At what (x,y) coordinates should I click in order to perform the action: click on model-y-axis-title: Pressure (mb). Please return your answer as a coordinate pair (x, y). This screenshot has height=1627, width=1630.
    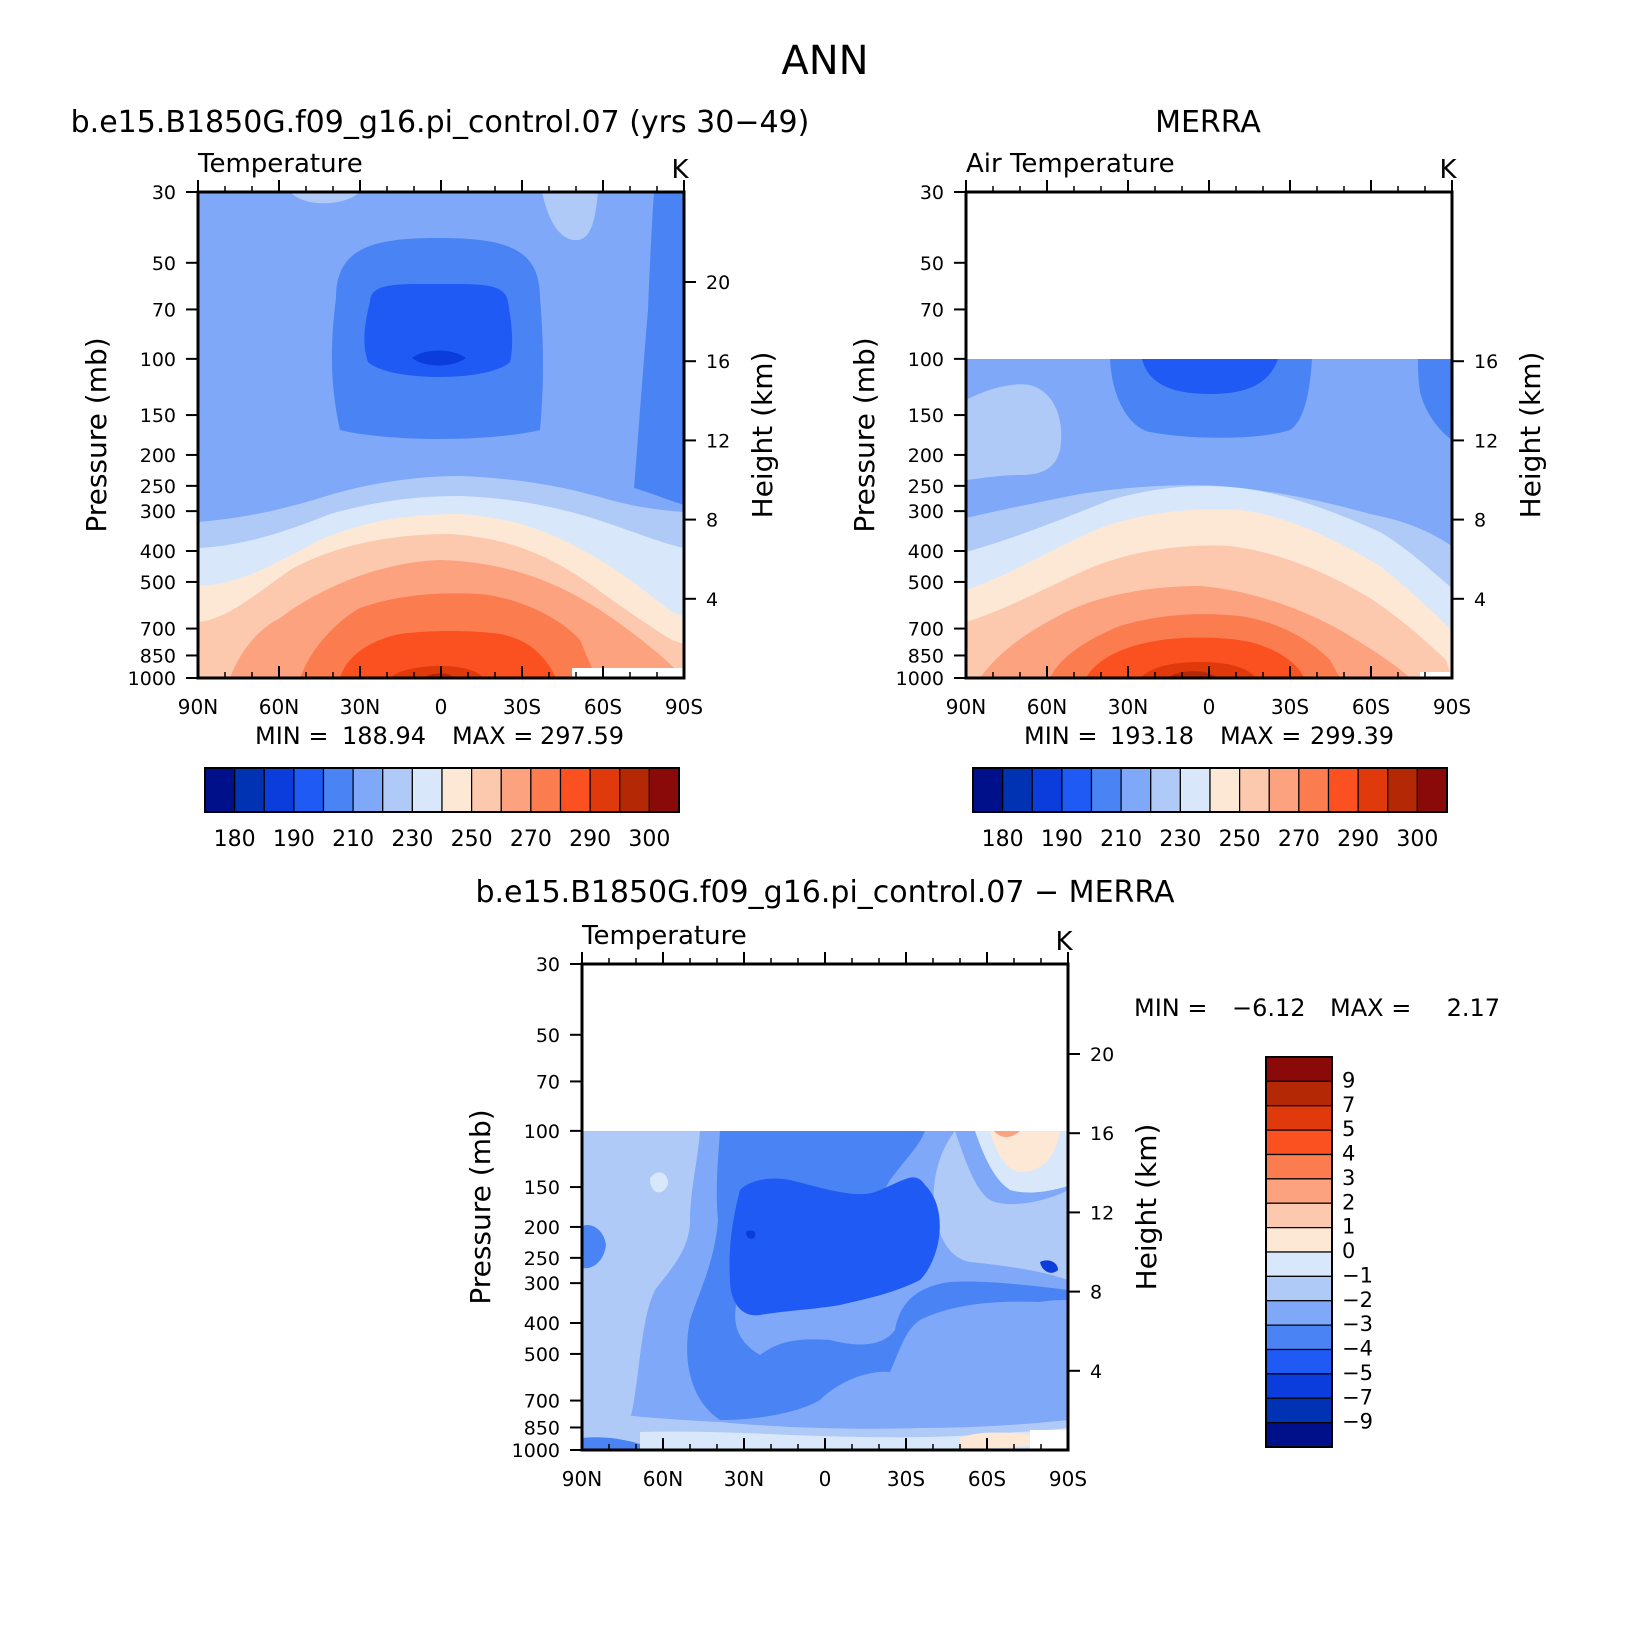
    Looking at the image, I should click on (96, 434).